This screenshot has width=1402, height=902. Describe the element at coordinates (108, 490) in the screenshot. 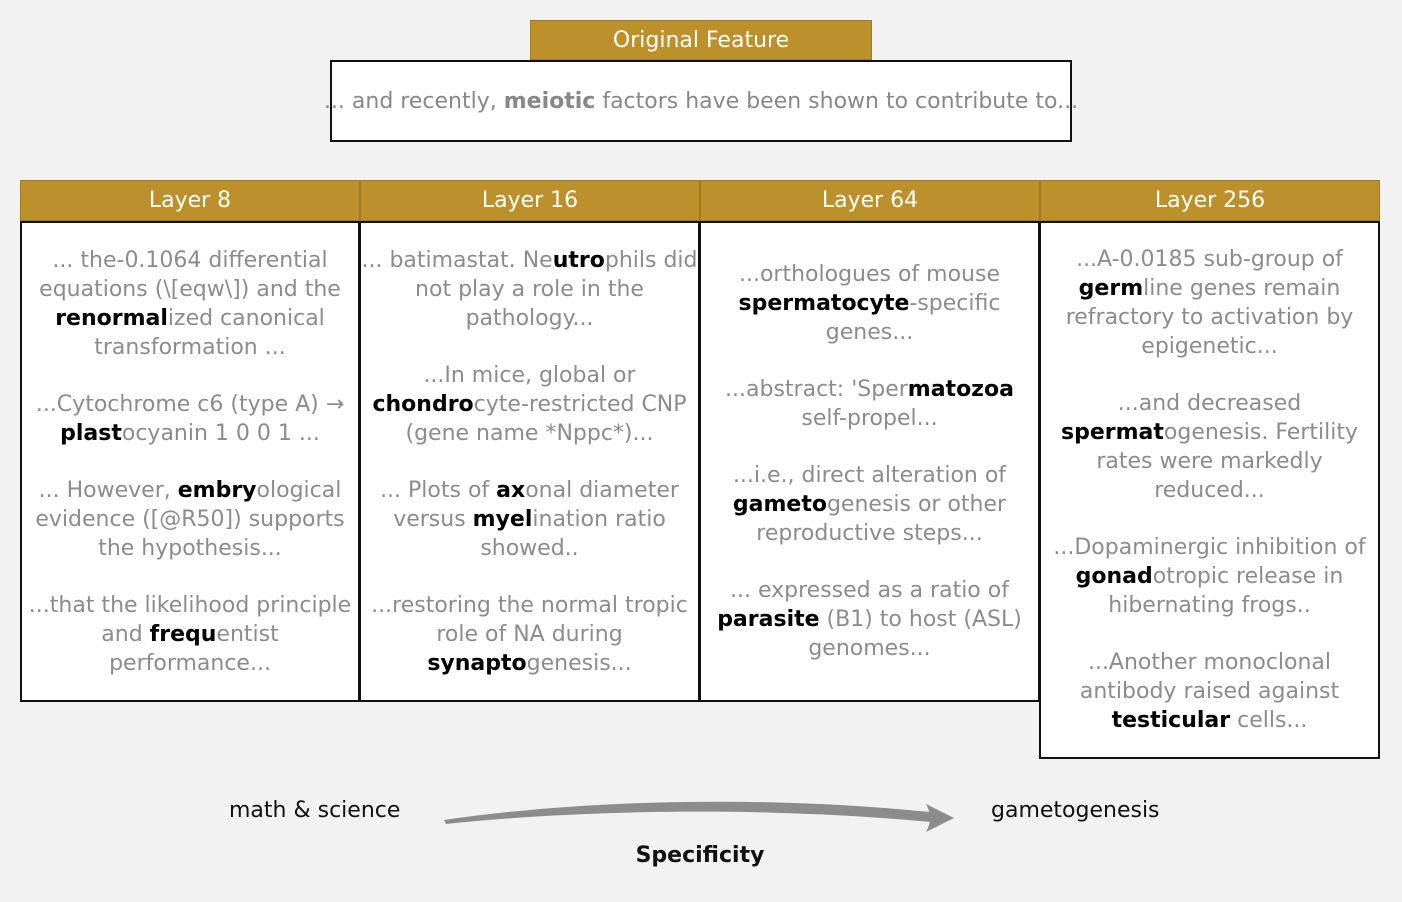

I see `snippet-text-0: ... However,` at that location.